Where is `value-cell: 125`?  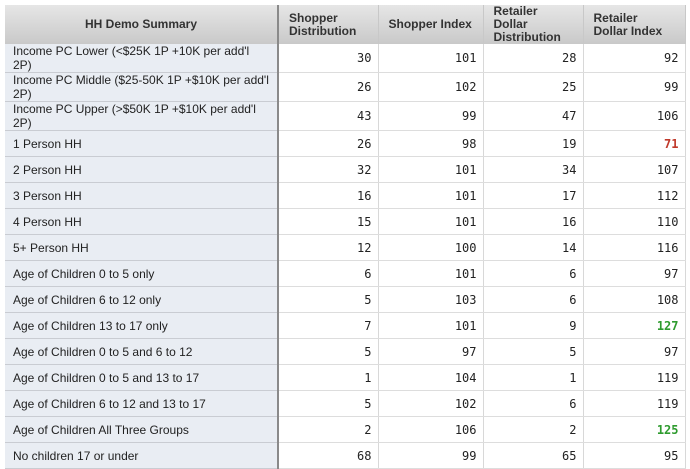 value-cell: 125 is located at coordinates (634, 429).